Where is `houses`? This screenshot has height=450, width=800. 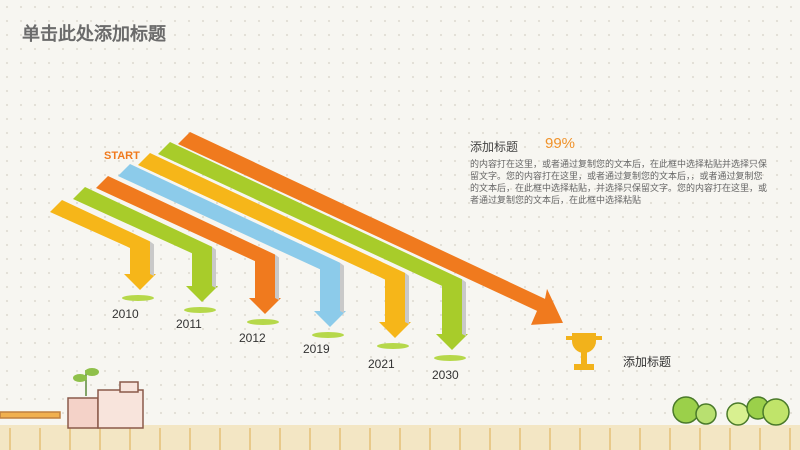
houses is located at coordinates (72, 398).